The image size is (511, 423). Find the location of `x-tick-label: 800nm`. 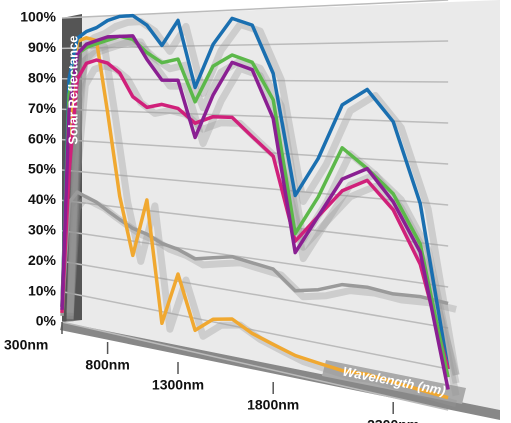

x-tick-label: 800nm is located at coordinates (107, 365).